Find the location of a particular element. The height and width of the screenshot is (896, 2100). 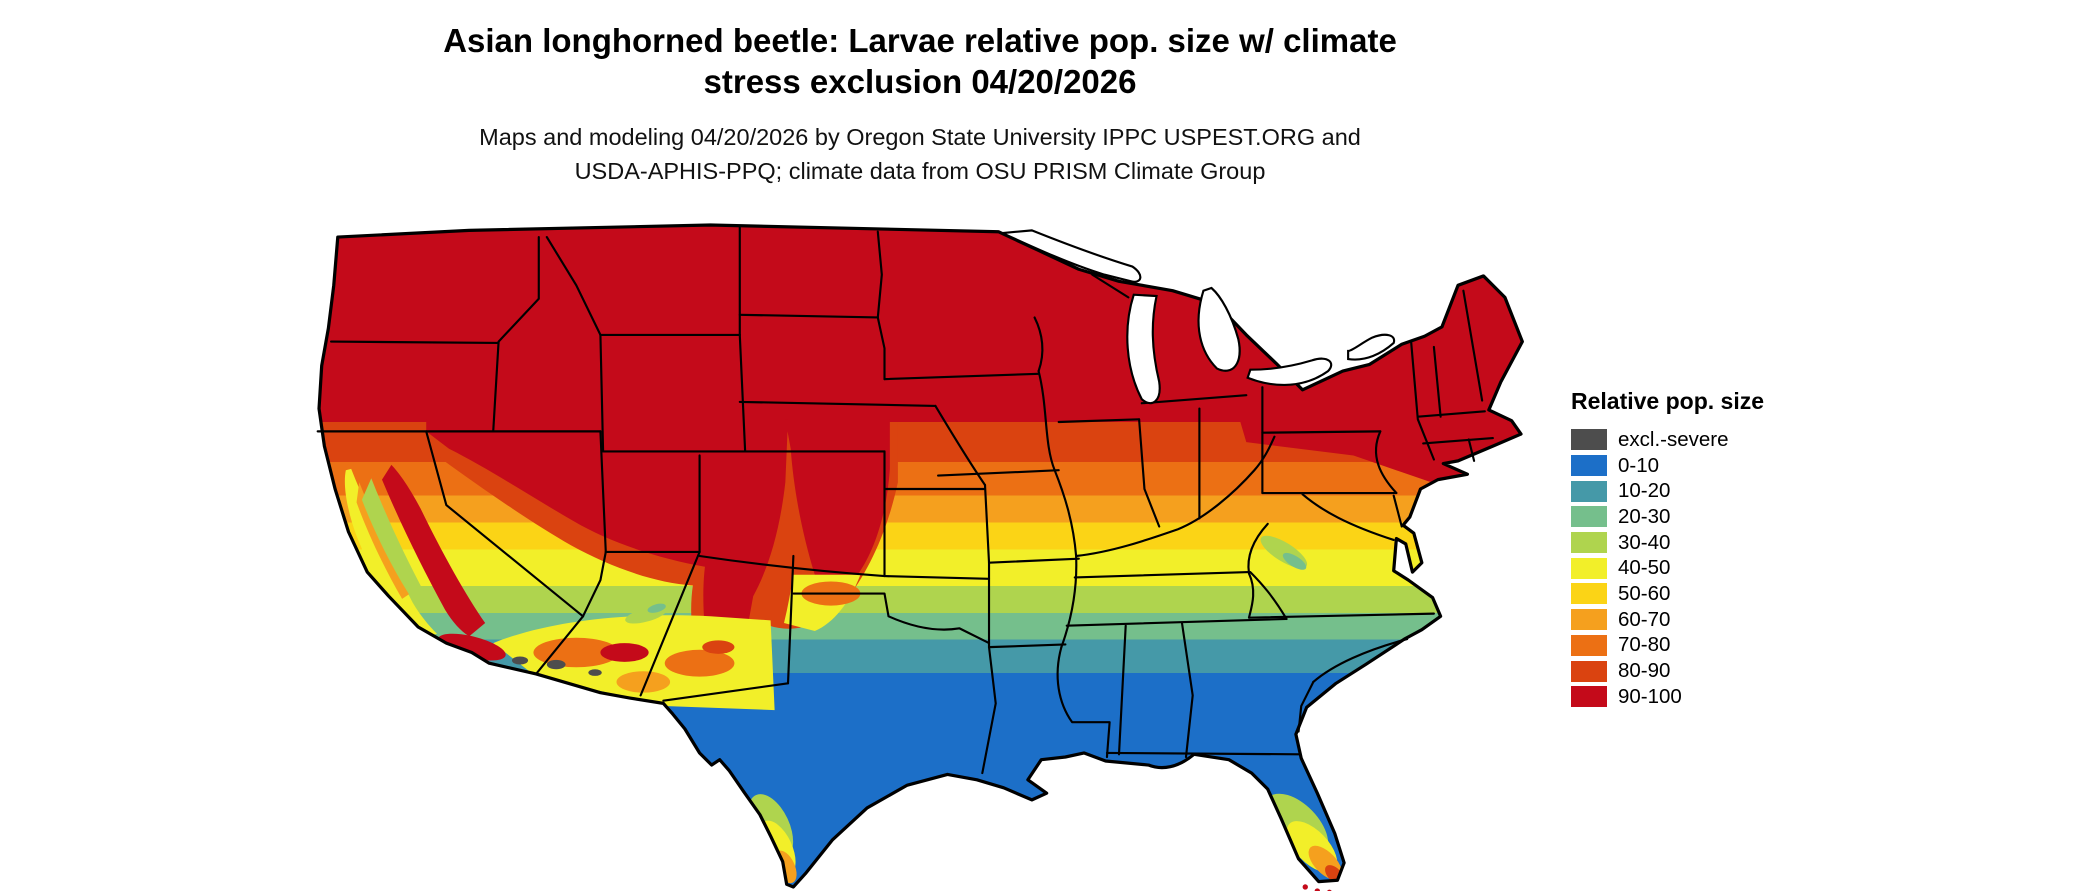

legend-item: 80-90 is located at coordinates (1667, 671).